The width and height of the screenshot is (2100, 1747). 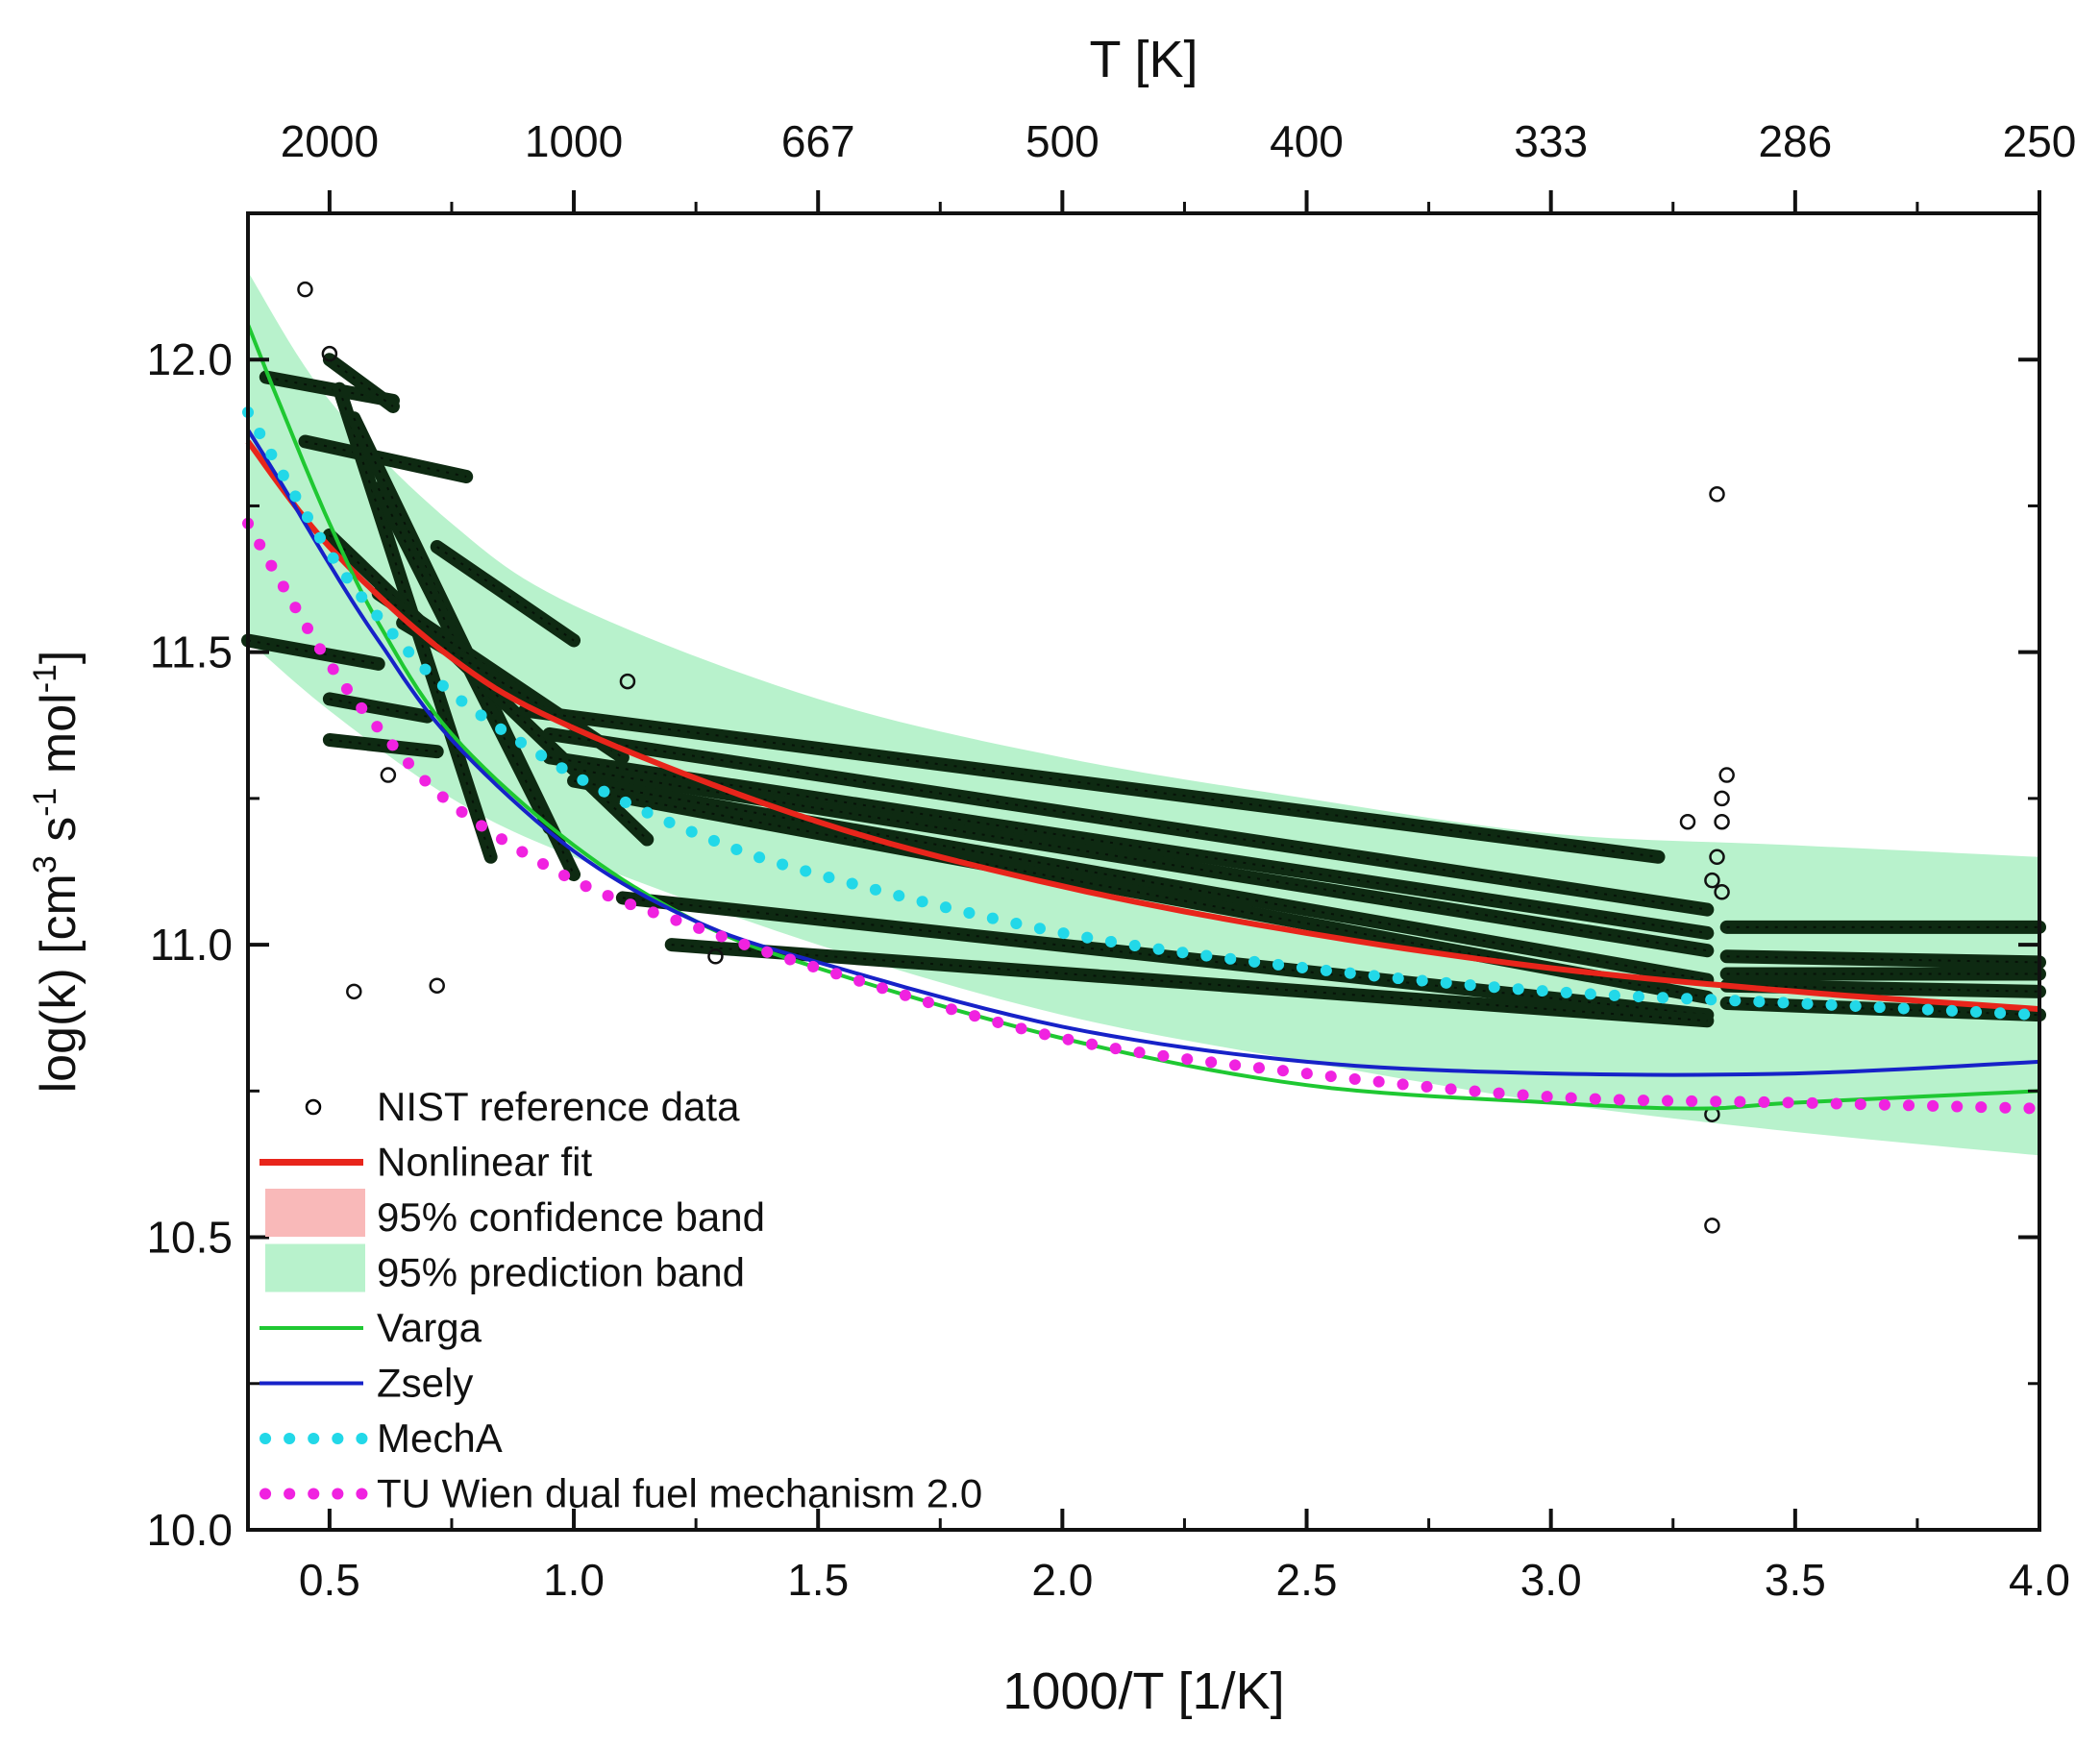 I want to click on legend-label: MechA, so click(x=440, y=1438).